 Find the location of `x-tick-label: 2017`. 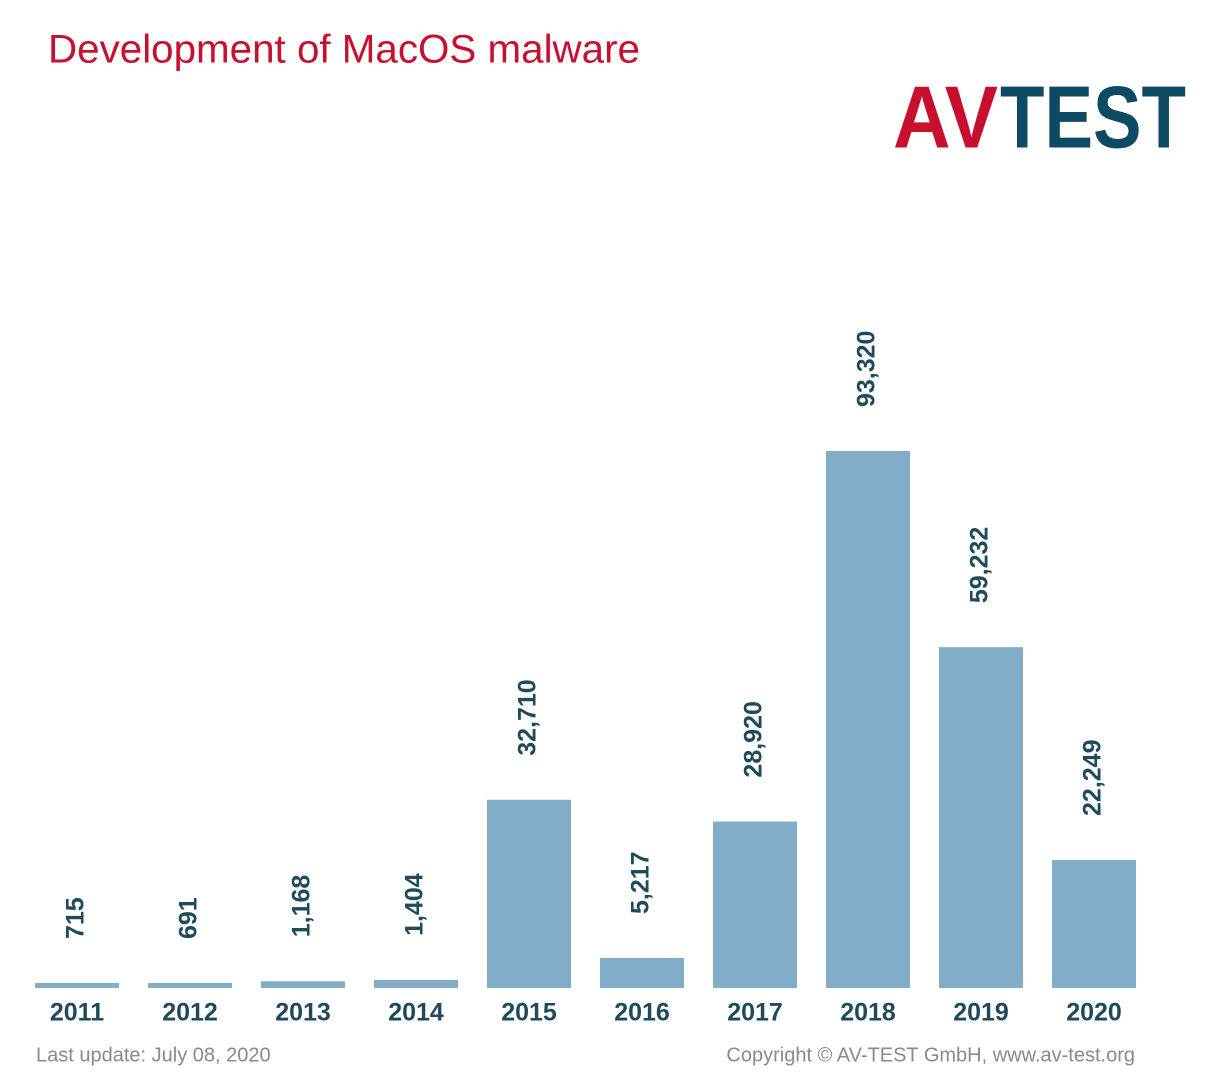

x-tick-label: 2017 is located at coordinates (755, 1013).